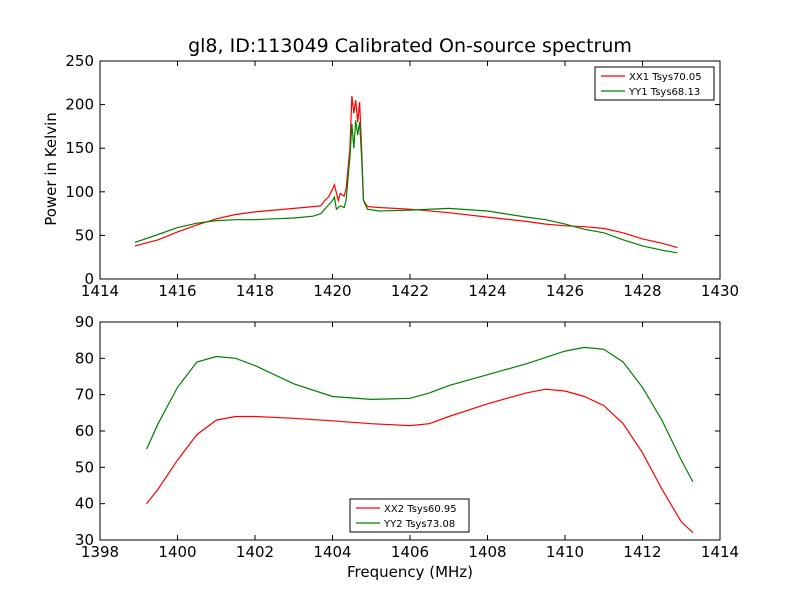 The width and height of the screenshot is (800, 604). Describe the element at coordinates (419, 524) in the screenshot. I see `legend-label: YY2 Tsys73.08` at that location.